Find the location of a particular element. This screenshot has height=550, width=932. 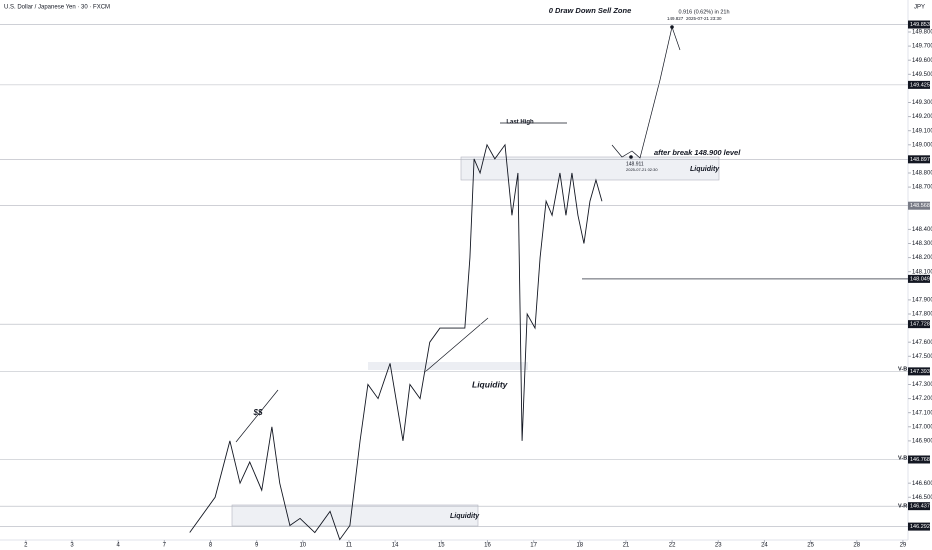

y-tick-label: 148.700 is located at coordinates (922, 188).